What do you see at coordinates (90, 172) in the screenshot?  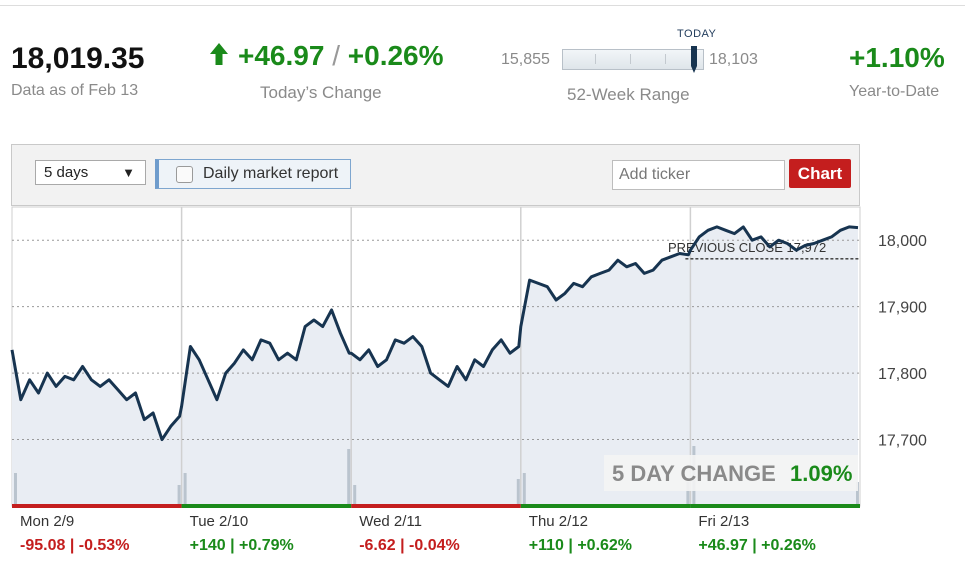 I see `period-select: 5 days ▼` at bounding box center [90, 172].